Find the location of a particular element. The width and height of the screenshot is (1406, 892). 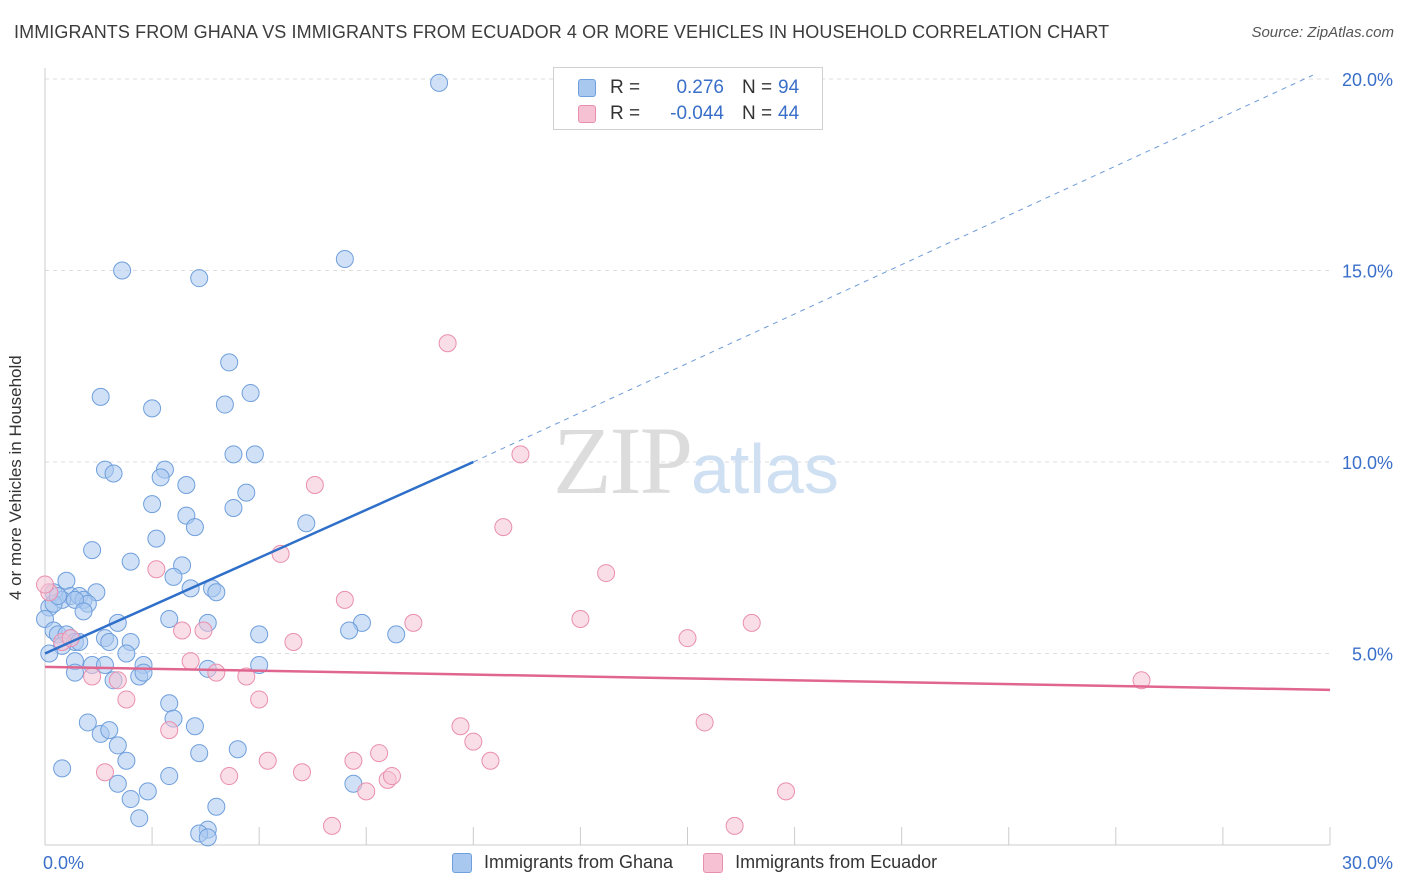

trend-line-ghana is located at coordinates (259, 557).